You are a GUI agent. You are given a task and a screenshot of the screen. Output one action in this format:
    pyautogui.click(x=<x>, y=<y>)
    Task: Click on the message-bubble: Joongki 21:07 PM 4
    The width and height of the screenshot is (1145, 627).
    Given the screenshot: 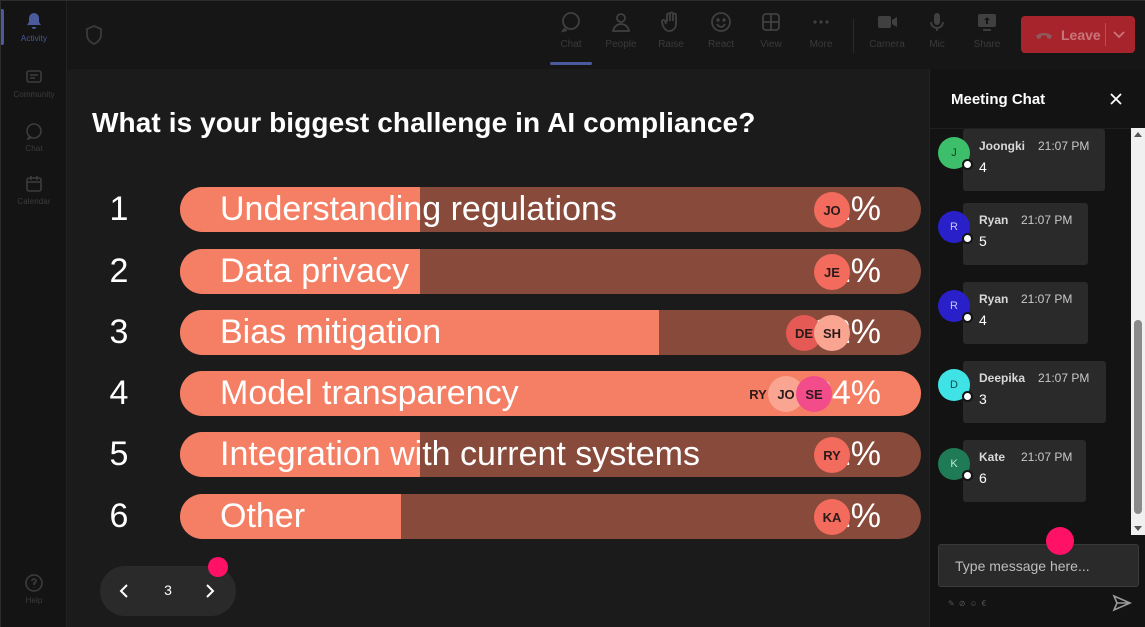 What is the action you would take?
    pyautogui.click(x=1034, y=160)
    